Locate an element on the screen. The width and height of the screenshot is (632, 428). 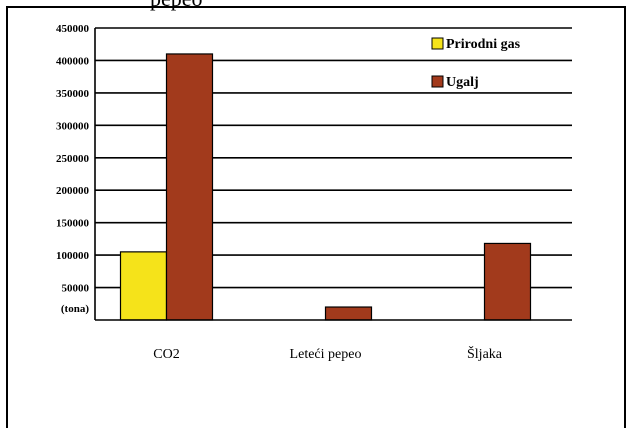
y-unit-label: (tona) is located at coordinates (75, 309).